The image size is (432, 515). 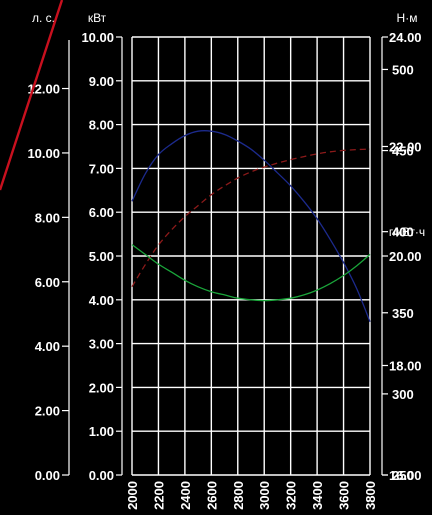 What do you see at coordinates (101, 256) in the screenshot?
I see `kw-tick-label: 5.00` at bounding box center [101, 256].